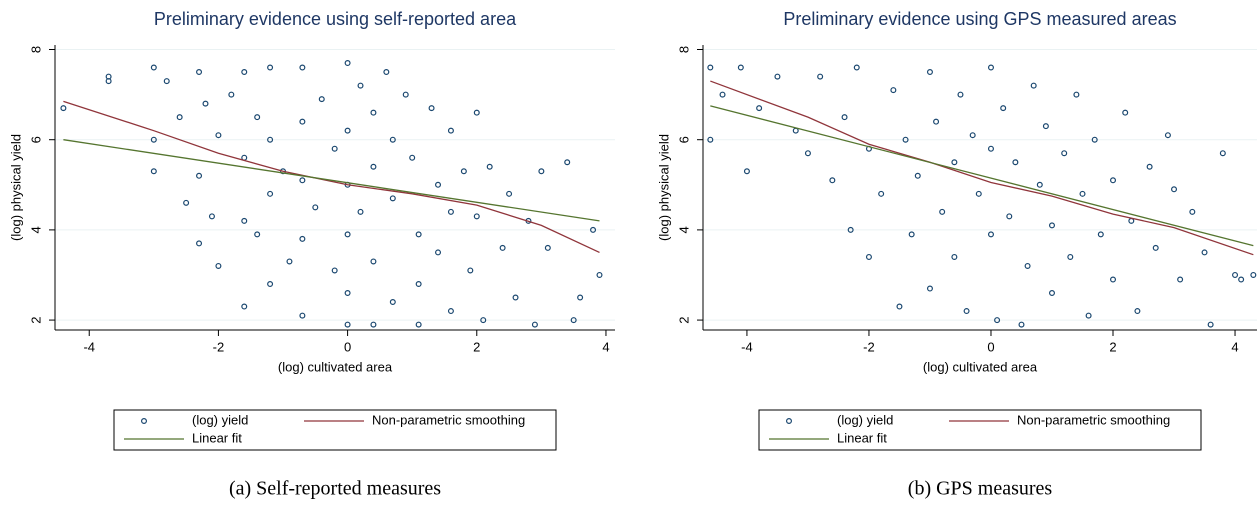 This screenshot has height=511, width=1259. I want to click on caption: (a) Self-reported measures, so click(335, 489).